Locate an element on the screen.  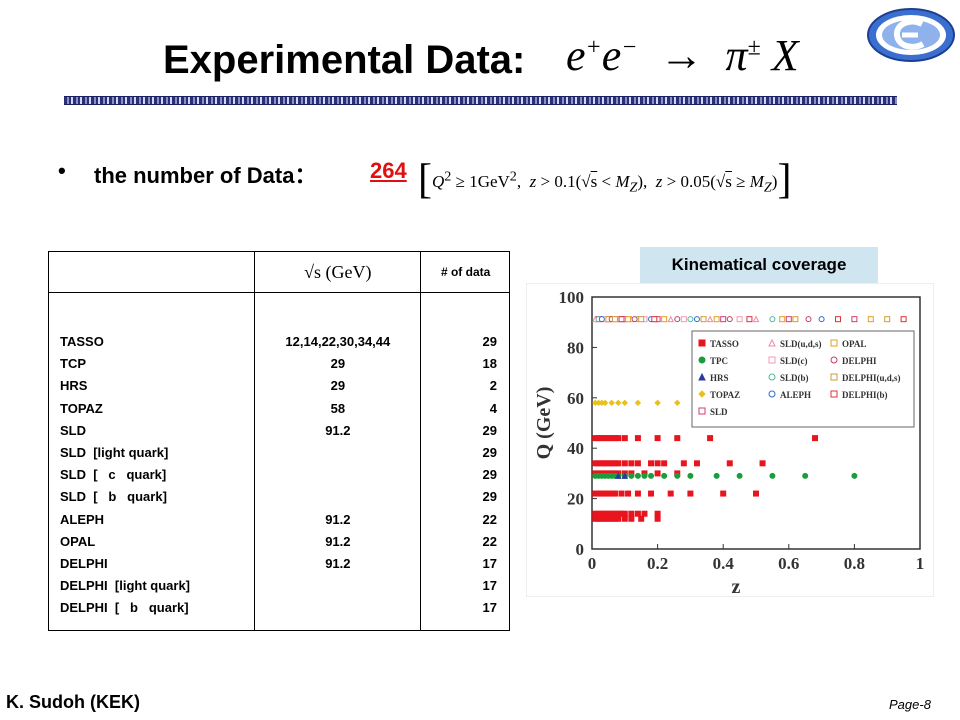
y-tick-label: 80 is located at coordinates (575, 347).